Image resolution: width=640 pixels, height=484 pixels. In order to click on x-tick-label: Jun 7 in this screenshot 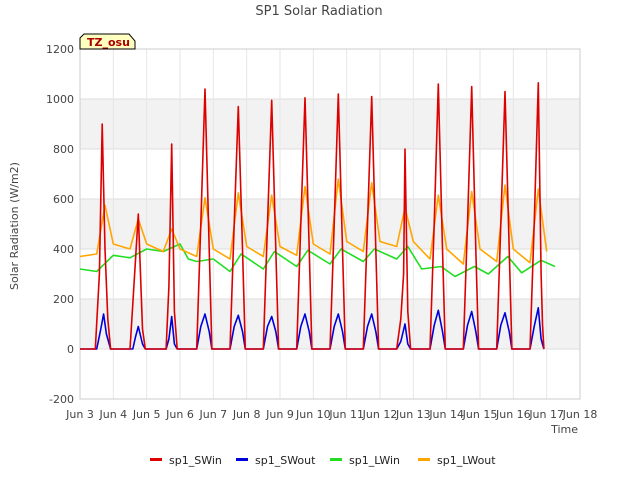, I will do `click(212, 414)`.